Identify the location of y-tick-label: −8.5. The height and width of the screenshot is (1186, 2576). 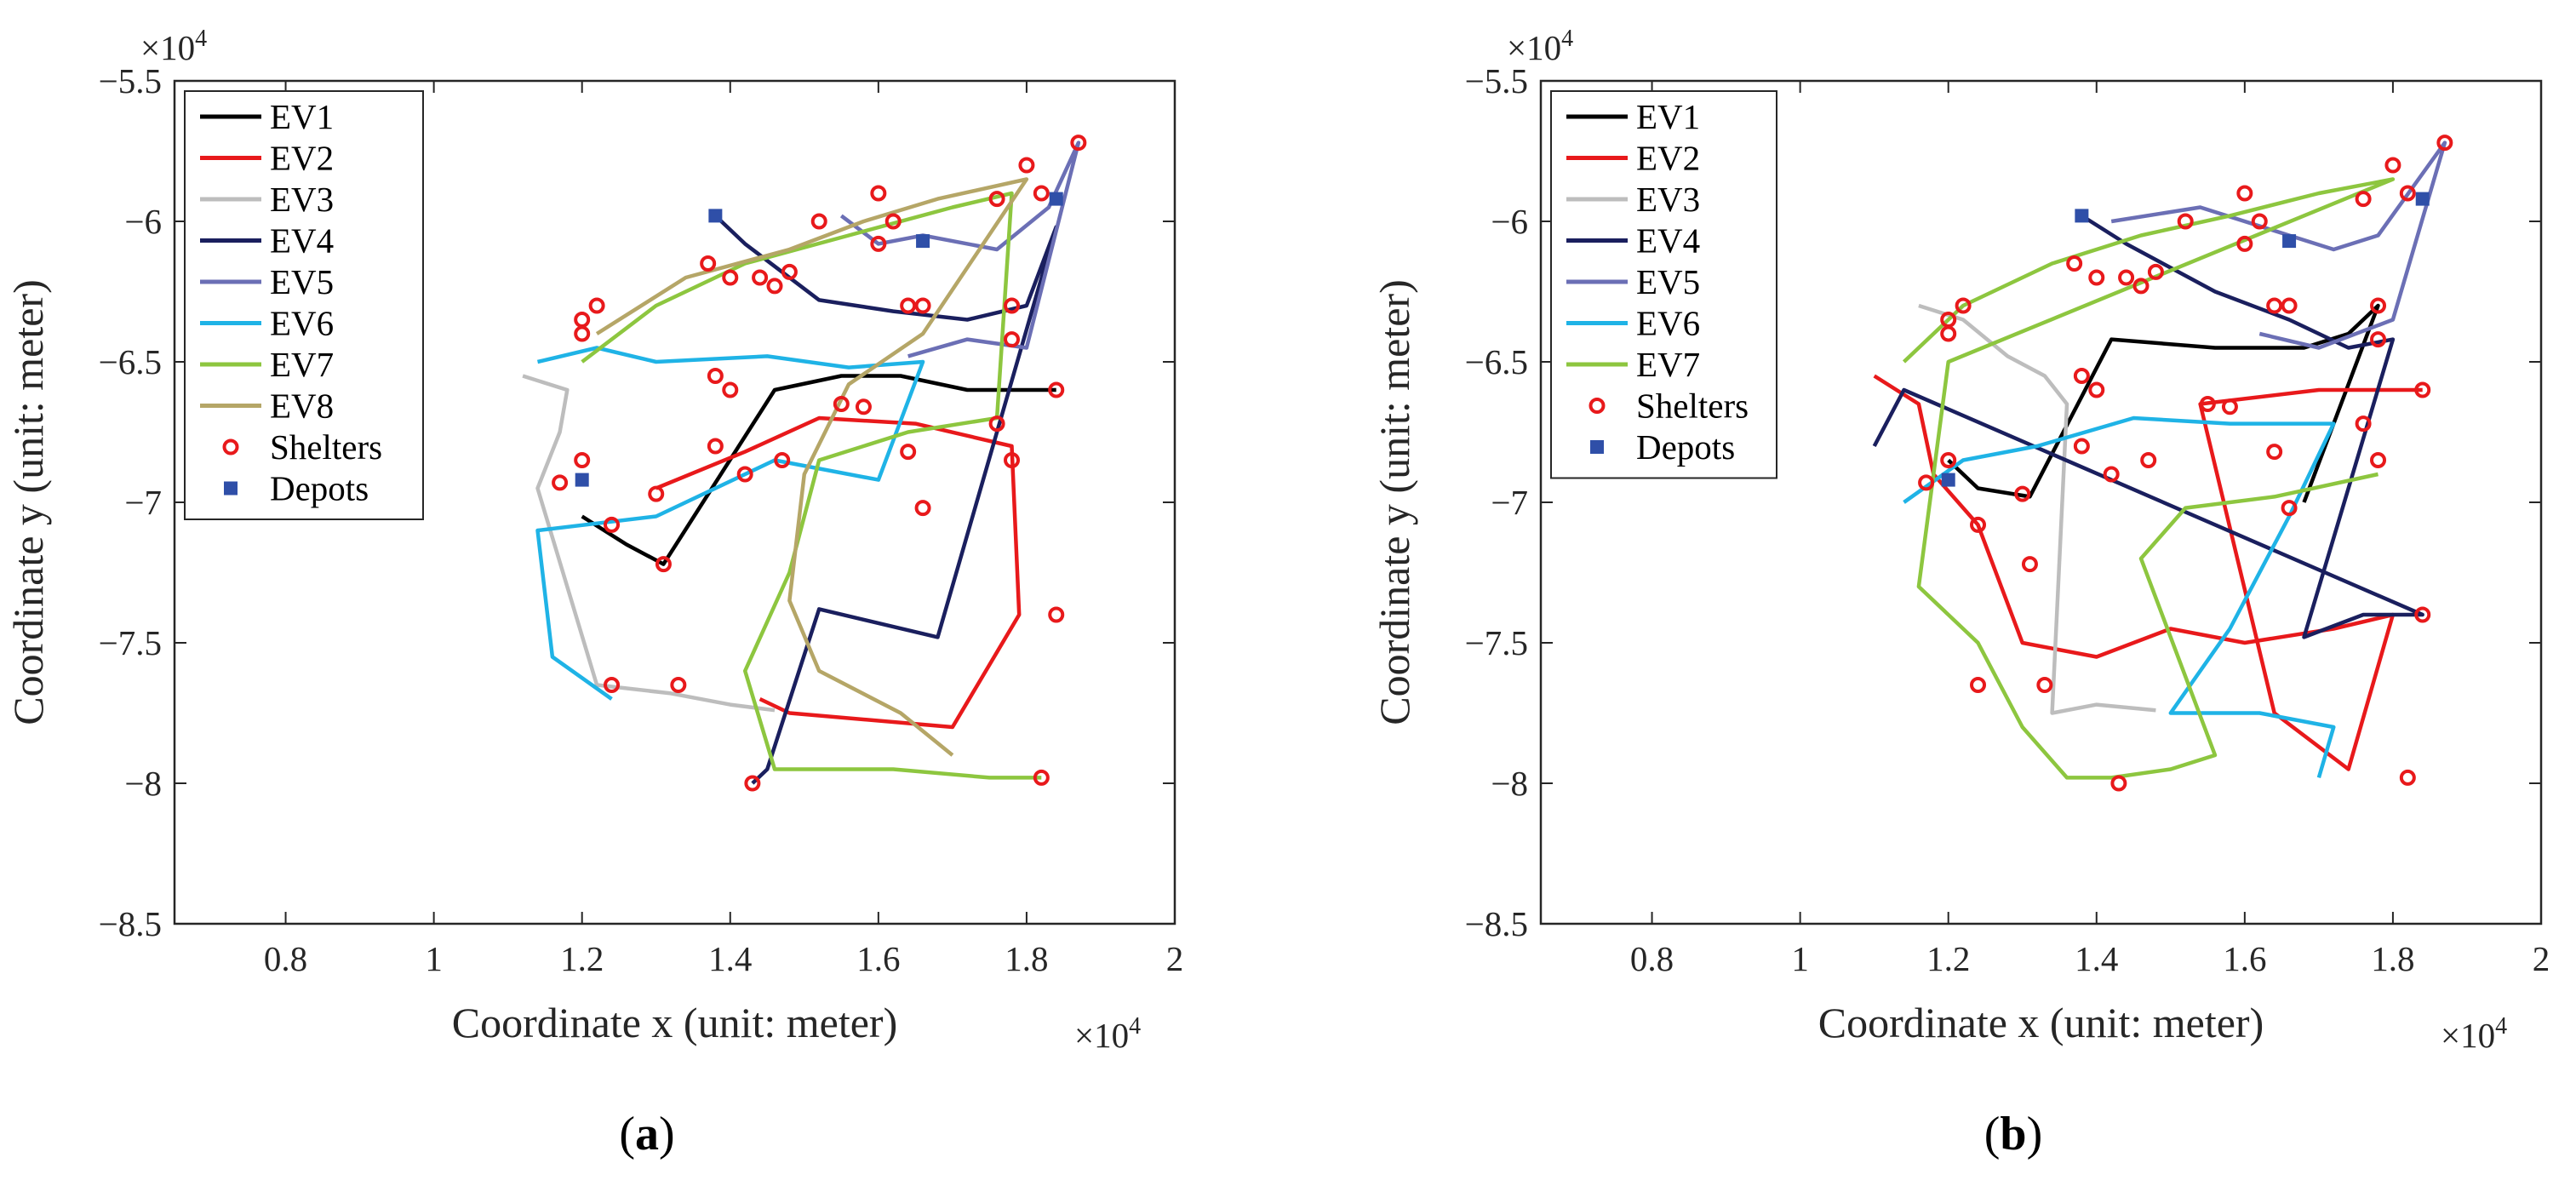
(130, 923).